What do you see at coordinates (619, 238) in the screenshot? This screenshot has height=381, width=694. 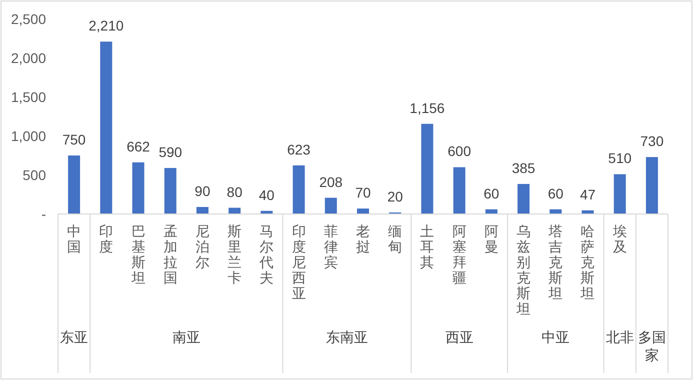 I see `x-tick-label: 埃及` at bounding box center [619, 238].